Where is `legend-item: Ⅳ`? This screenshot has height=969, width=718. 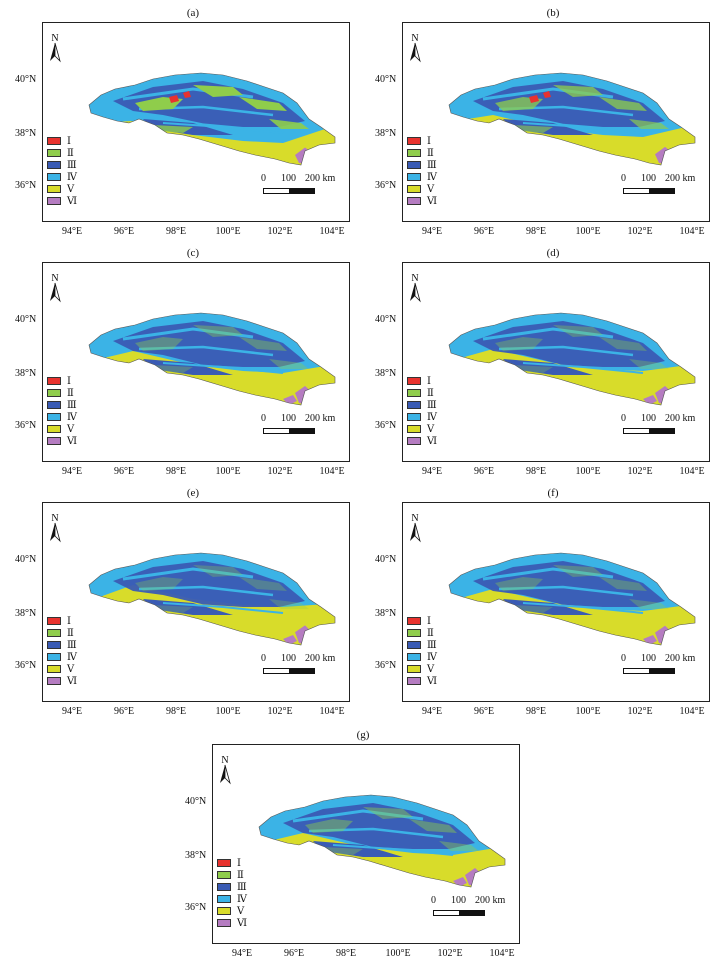
legend-item: Ⅳ is located at coordinates (62, 657).